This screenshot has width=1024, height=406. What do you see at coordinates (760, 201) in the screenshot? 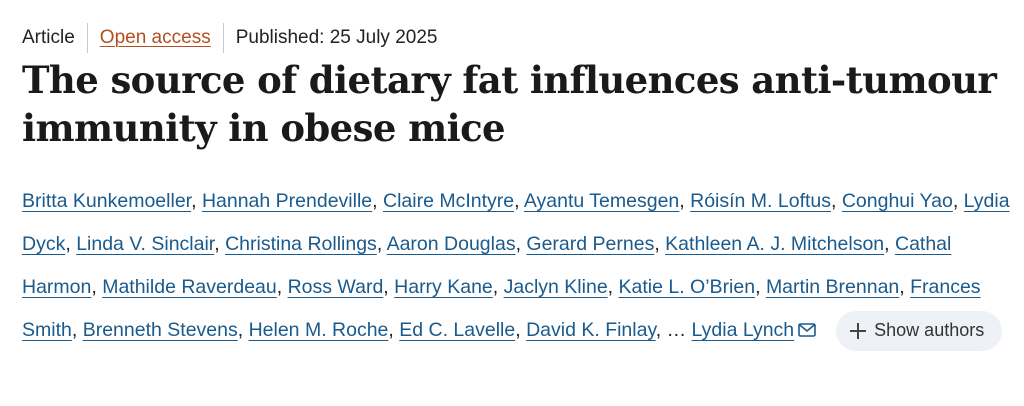
I see `author-link: Róisín M. Loftus` at bounding box center [760, 201].